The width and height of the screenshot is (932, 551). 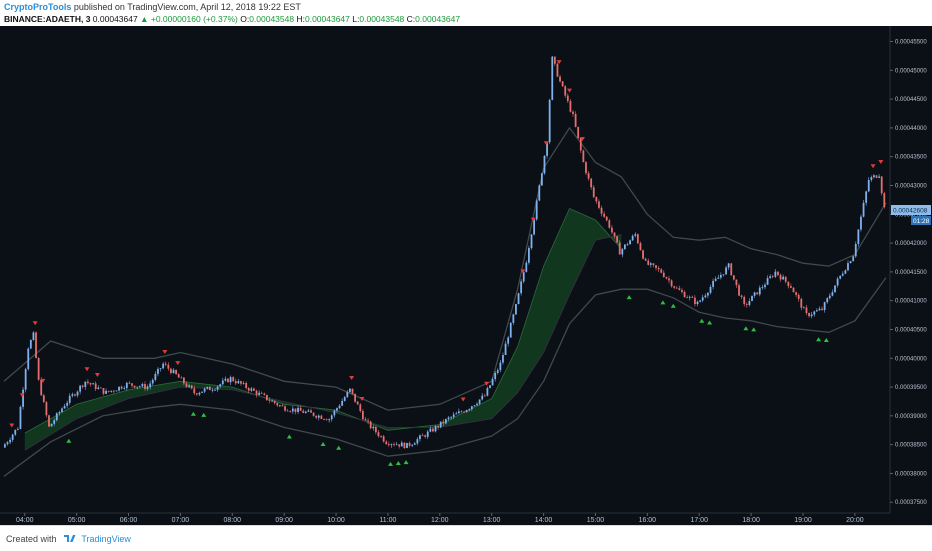 I want to click on created-with-text: Created with, so click(x=31, y=539).